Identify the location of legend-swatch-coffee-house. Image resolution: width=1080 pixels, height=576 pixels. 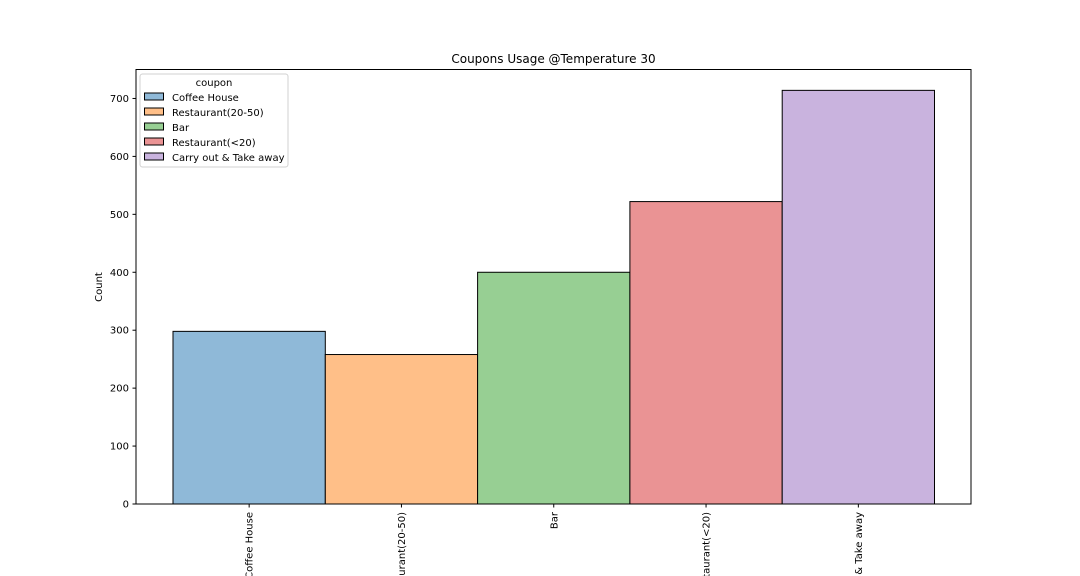
(154, 96).